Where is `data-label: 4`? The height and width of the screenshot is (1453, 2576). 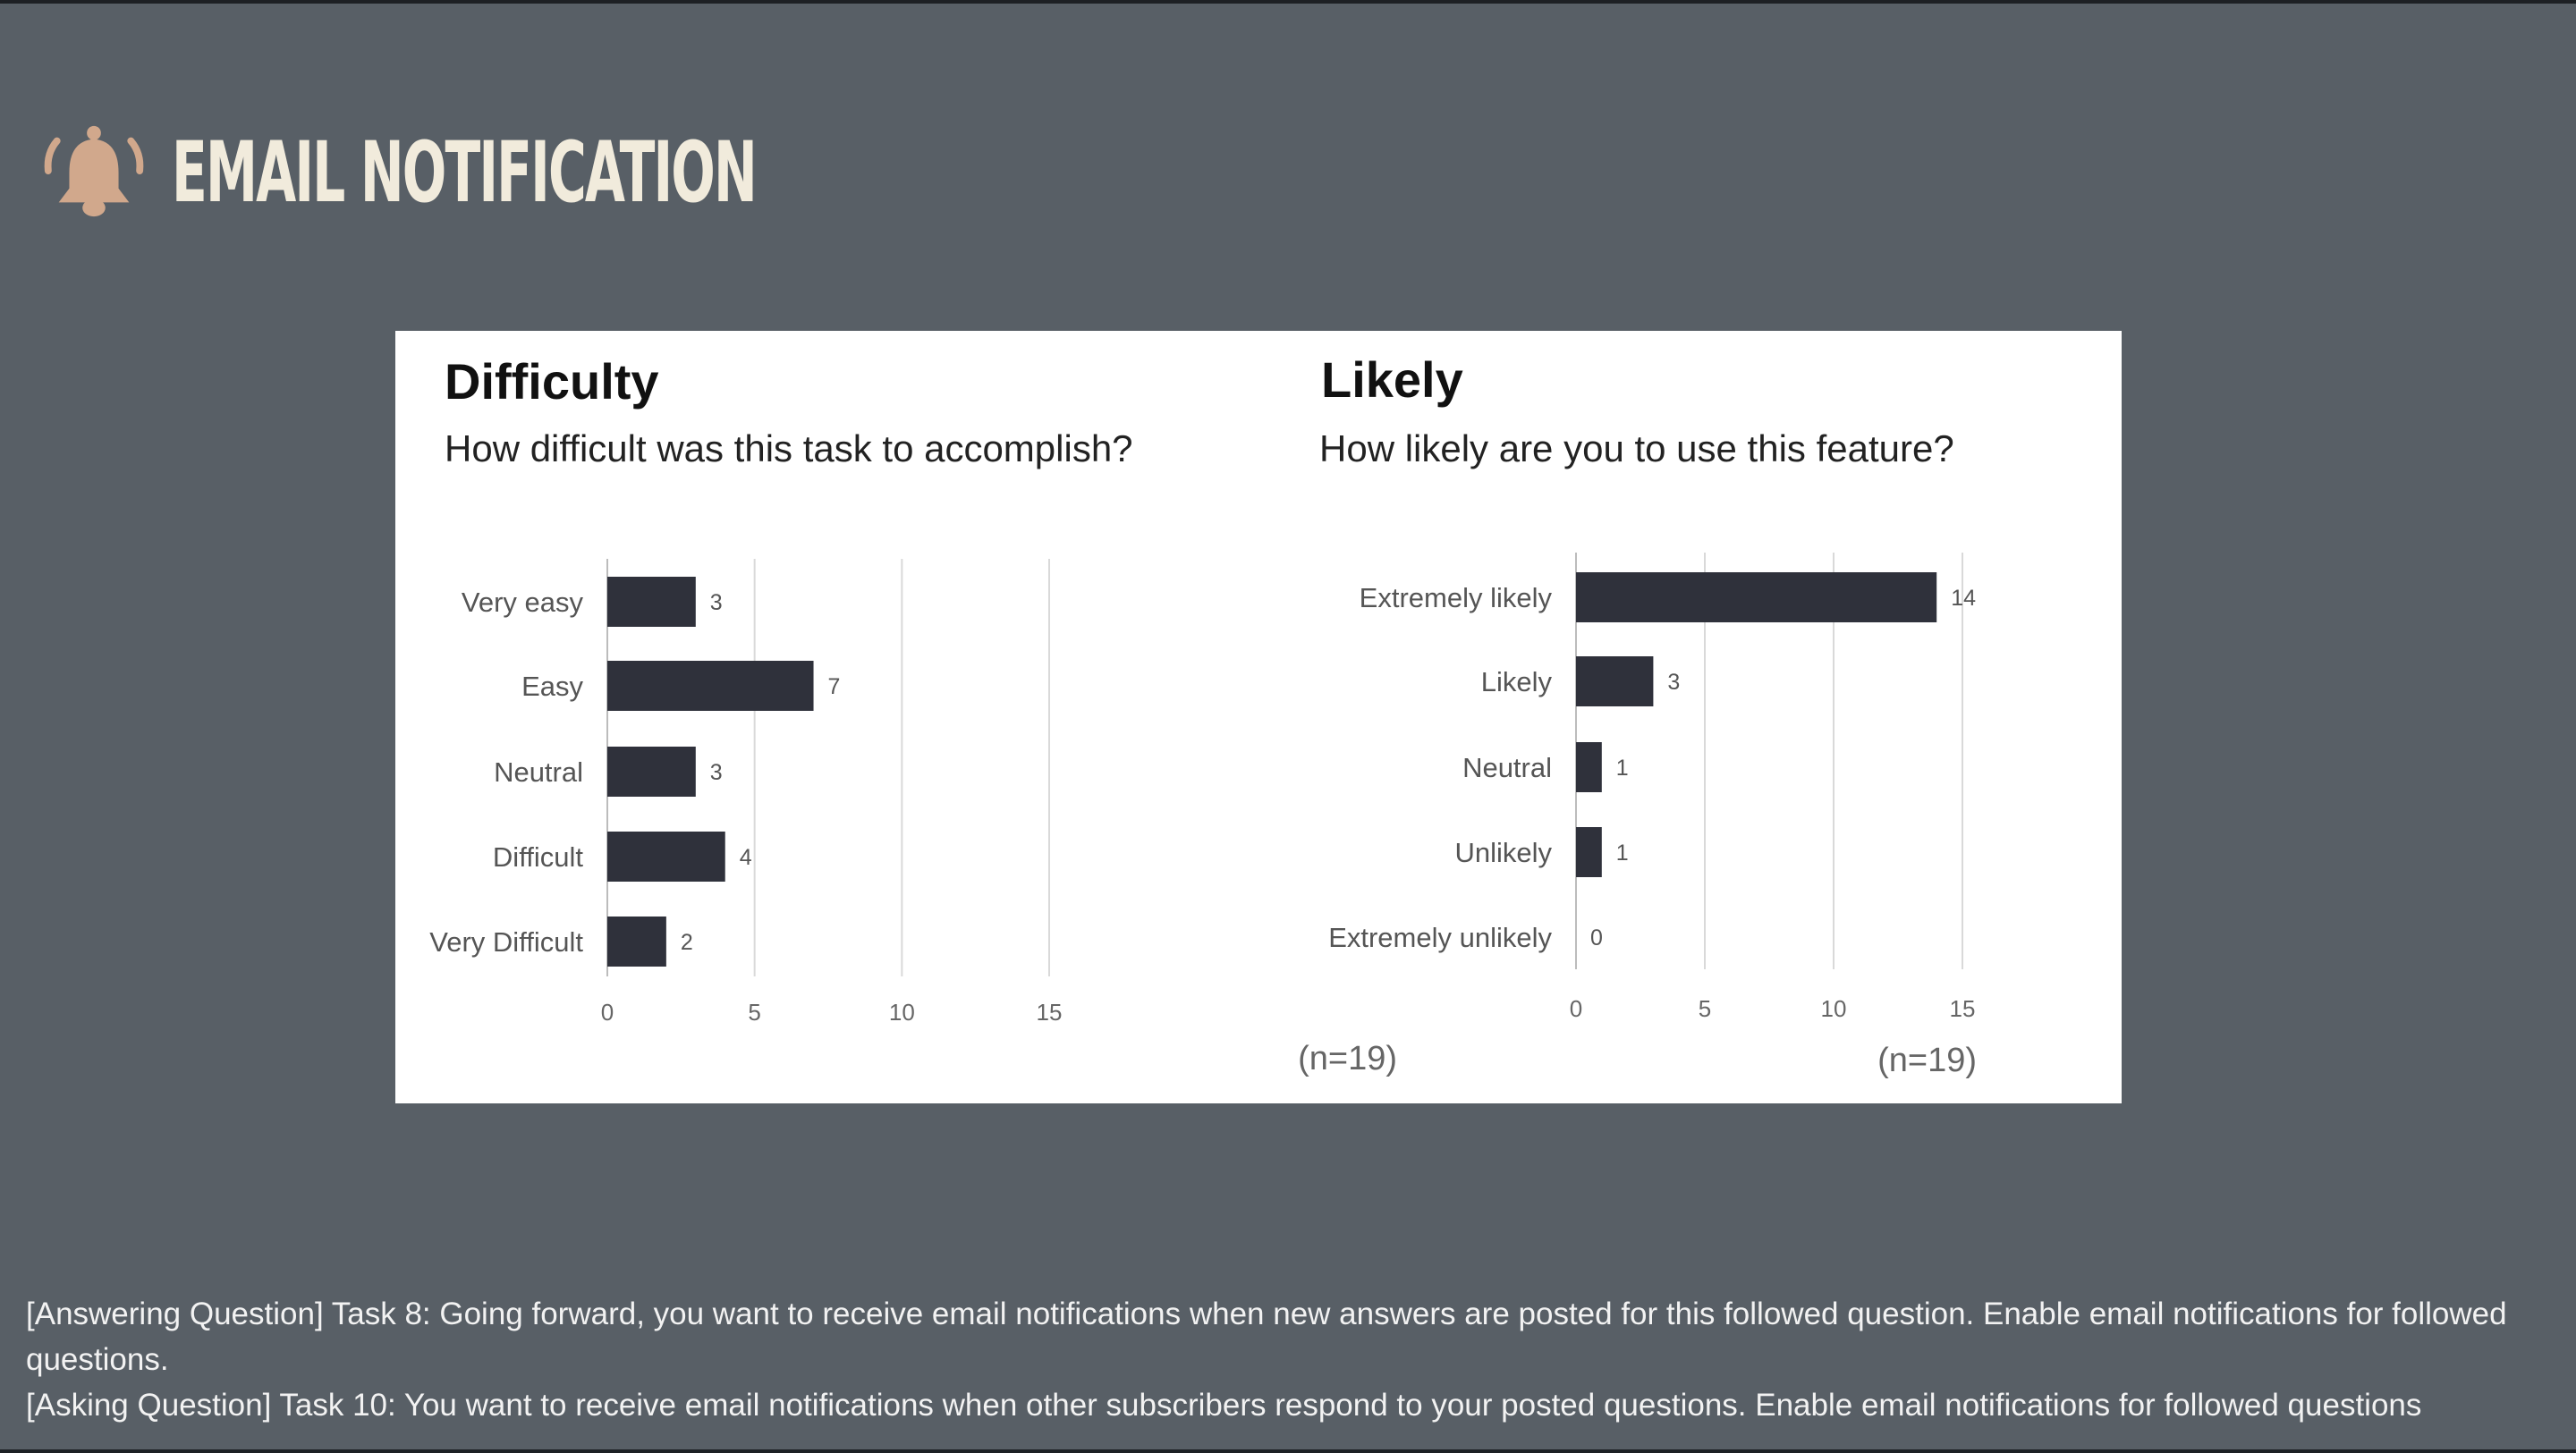
data-label: 4 is located at coordinates (746, 858).